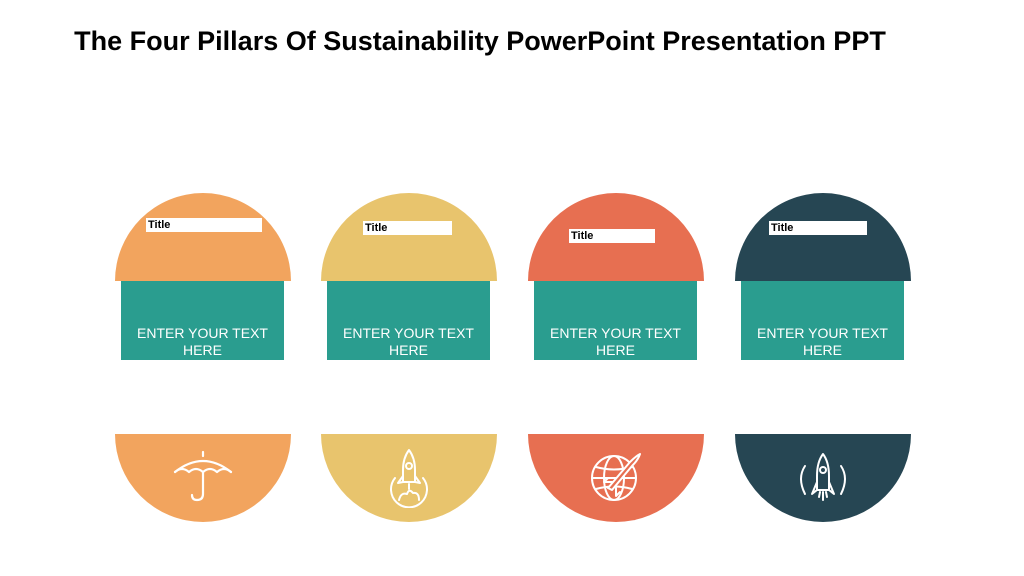 The width and height of the screenshot is (1024, 576). Describe the element at coordinates (823, 478) in the screenshot. I see `rocket-icon` at that location.